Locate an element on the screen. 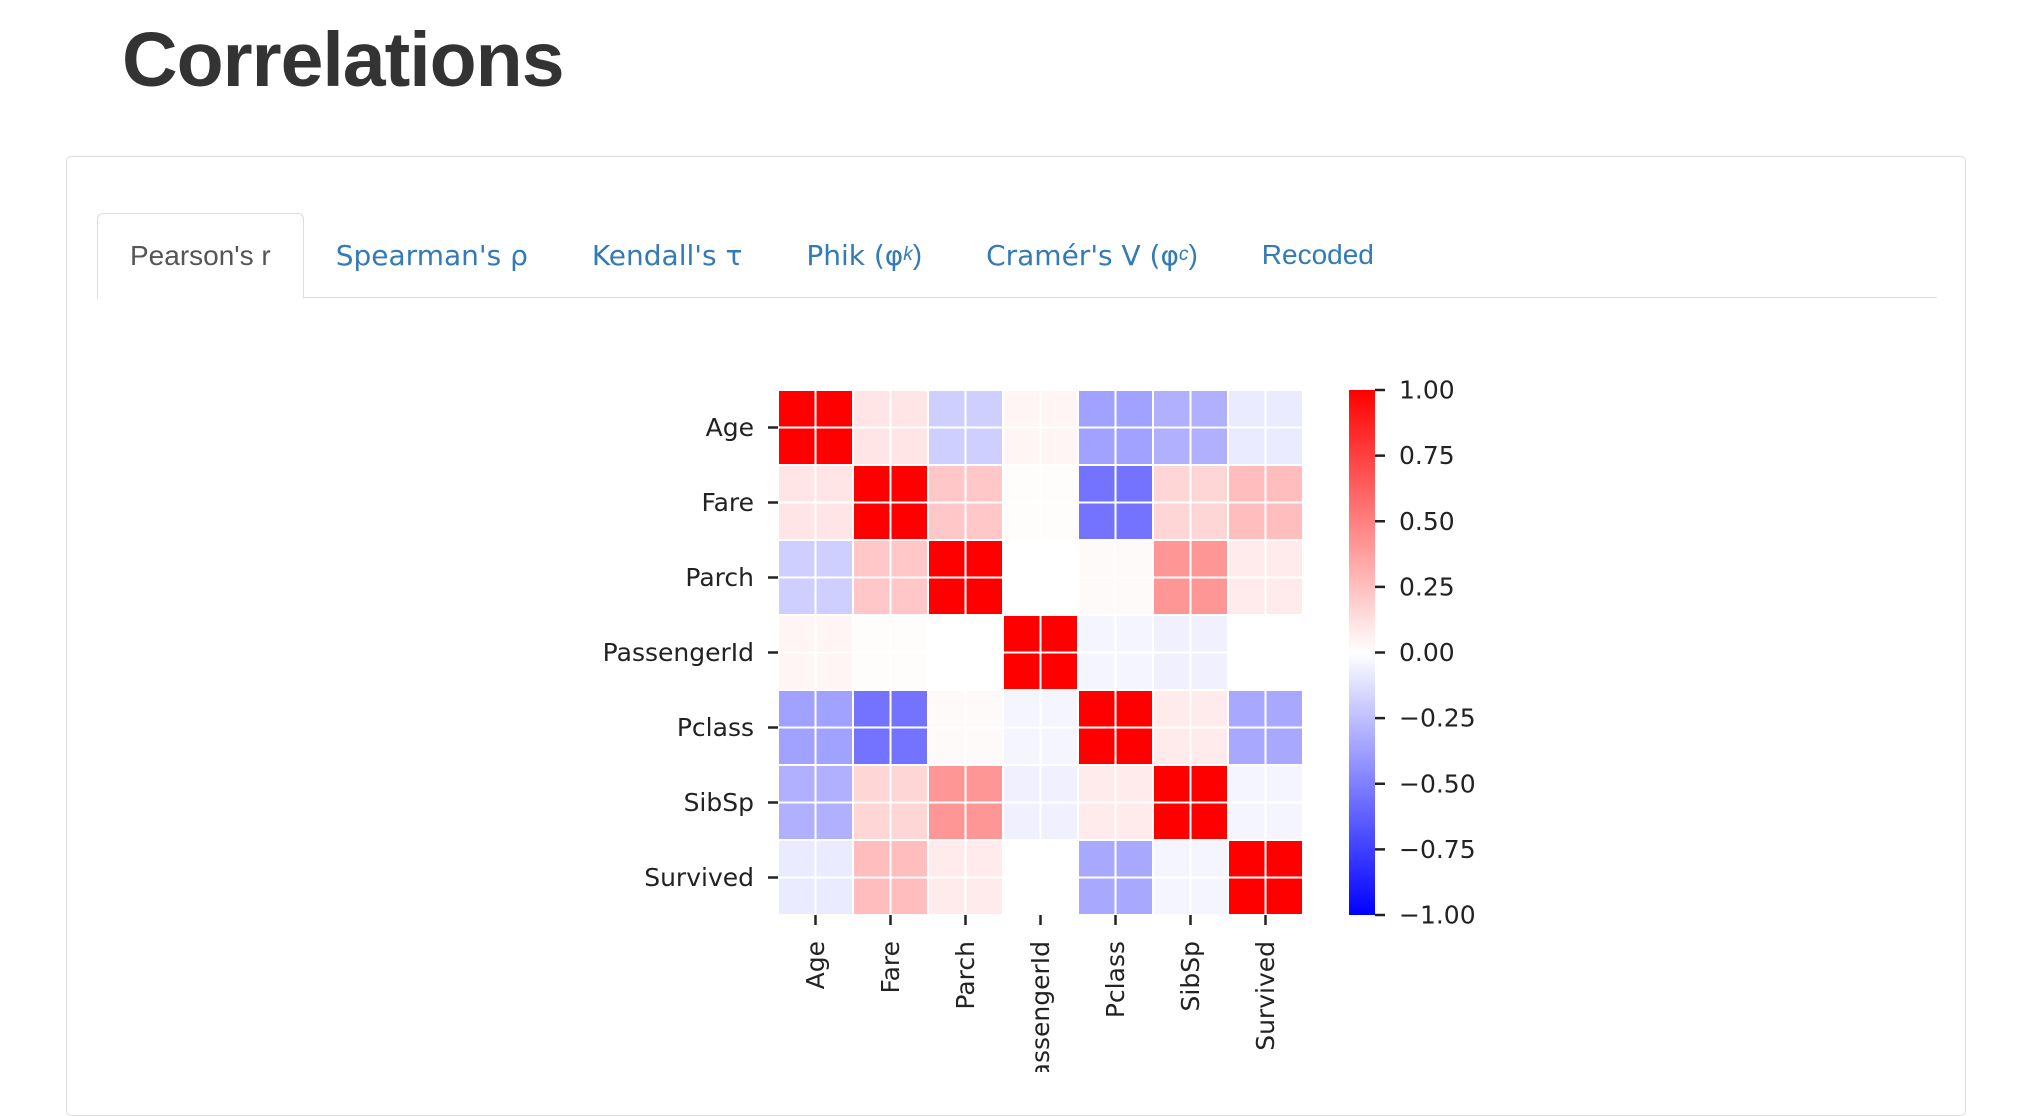  colorbar-tick-label: −0.50 is located at coordinates (1437, 783).